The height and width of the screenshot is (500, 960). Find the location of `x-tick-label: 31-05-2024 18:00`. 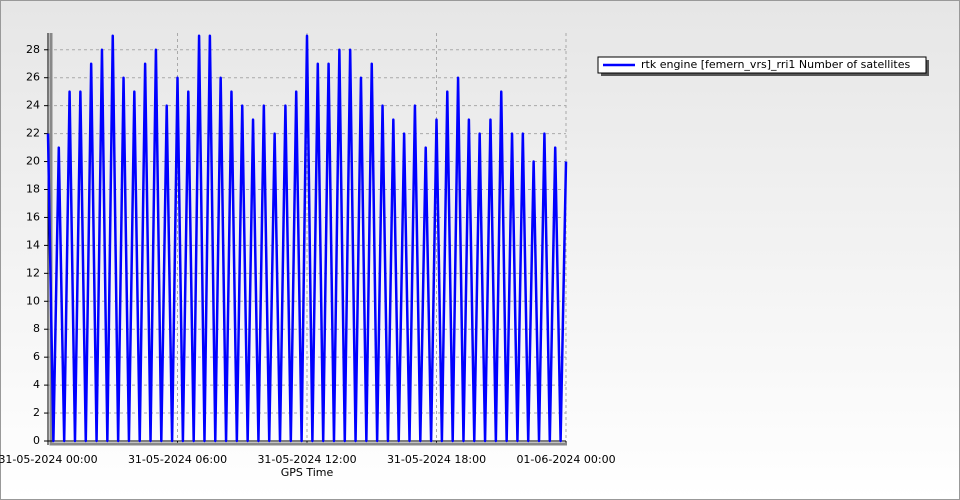

x-tick-label: 31-05-2024 18:00 is located at coordinates (436, 459).